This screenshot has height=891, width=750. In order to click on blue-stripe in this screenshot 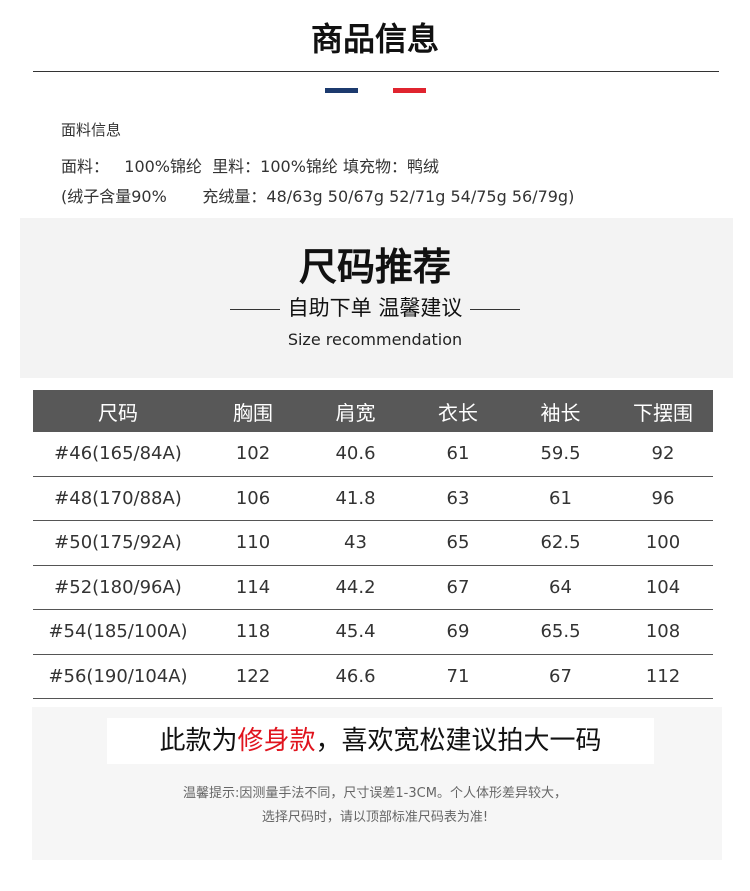, I will do `click(341, 90)`.